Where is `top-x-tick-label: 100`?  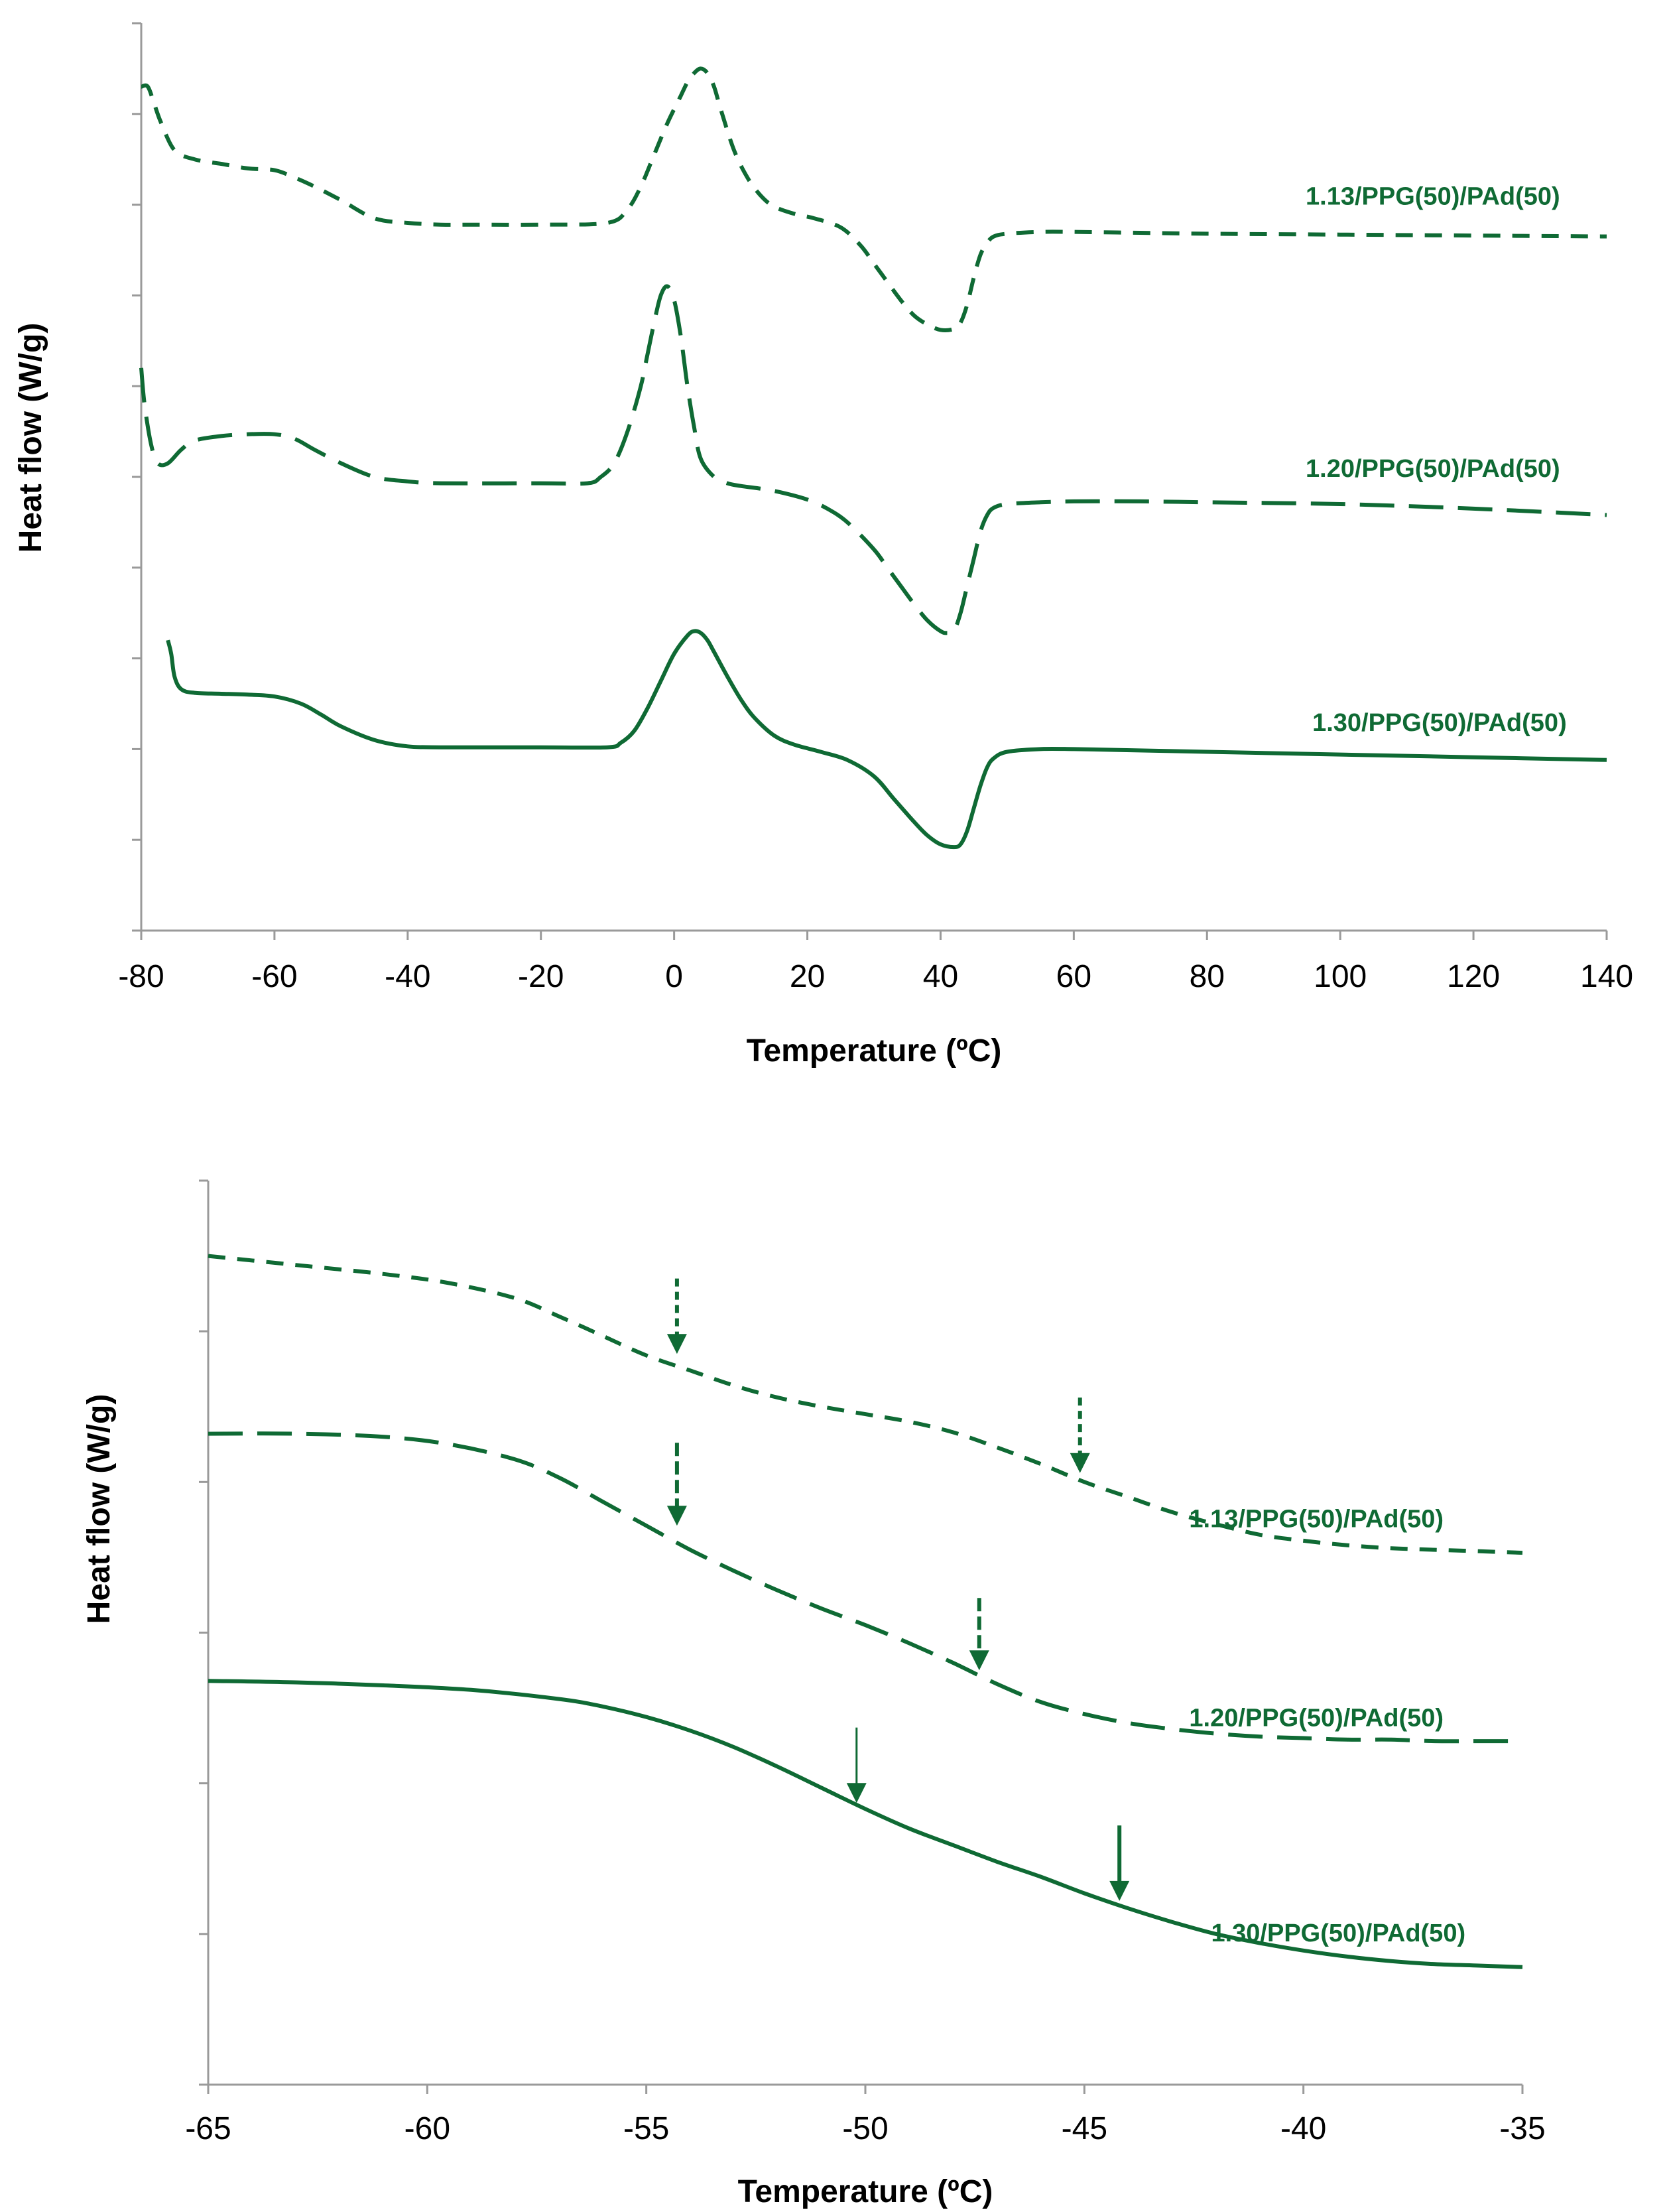
top-x-tick-label: 100 is located at coordinates (1340, 976).